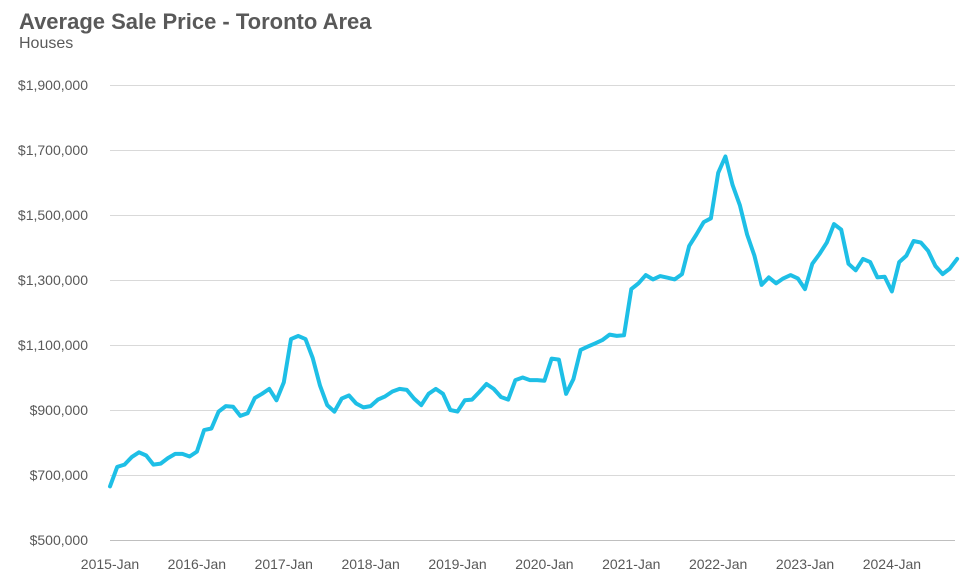 The width and height of the screenshot is (970, 583). What do you see at coordinates (53, 150) in the screenshot?
I see `y-tick-label: $1,700,000` at bounding box center [53, 150].